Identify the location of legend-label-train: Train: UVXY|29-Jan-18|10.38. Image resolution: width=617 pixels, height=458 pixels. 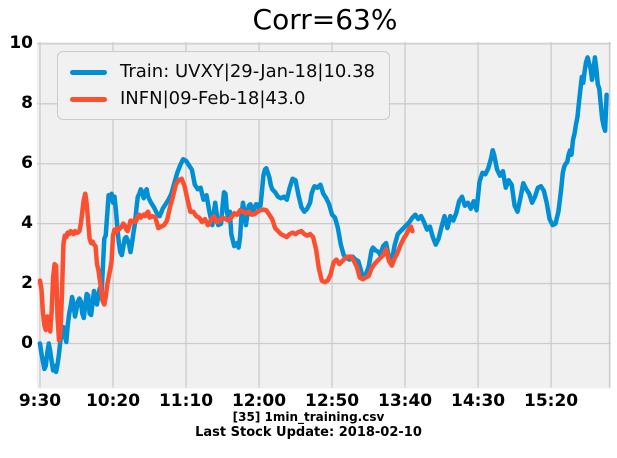
(247, 71).